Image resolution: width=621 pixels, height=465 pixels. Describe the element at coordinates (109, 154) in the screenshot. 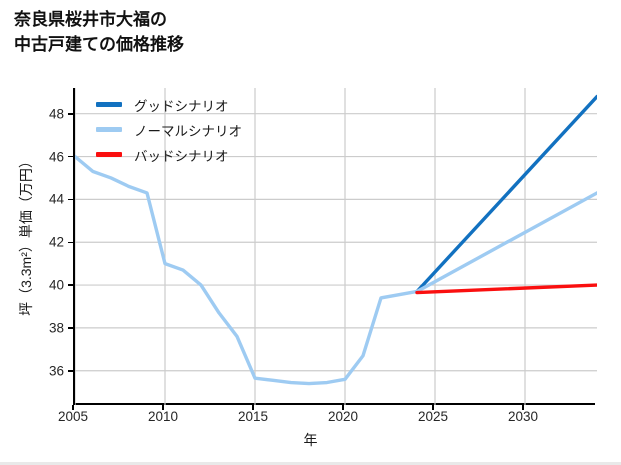

I see `legend-swatch-bad-scenario` at that location.